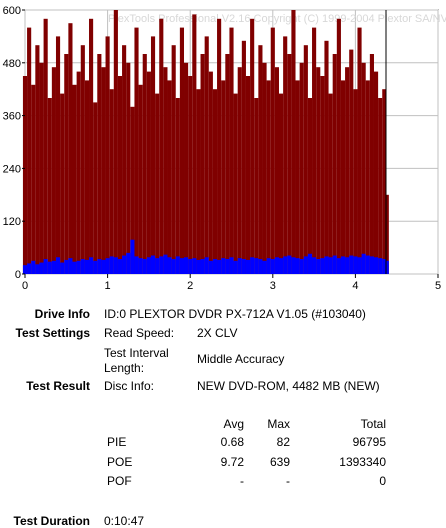 This screenshot has width=446, height=528. What do you see at coordinates (136, 353) in the screenshot?
I see `interval-label-line1: Test Interval` at bounding box center [136, 353].